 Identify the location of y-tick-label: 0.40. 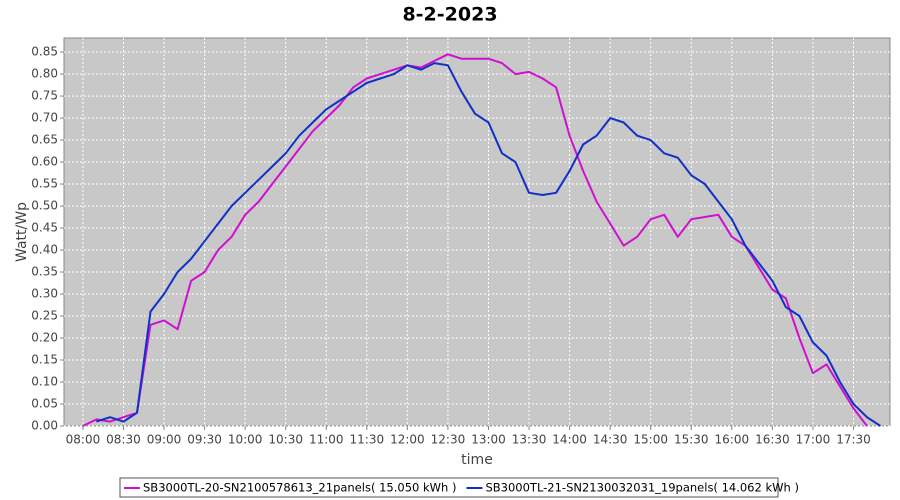
(44, 250).